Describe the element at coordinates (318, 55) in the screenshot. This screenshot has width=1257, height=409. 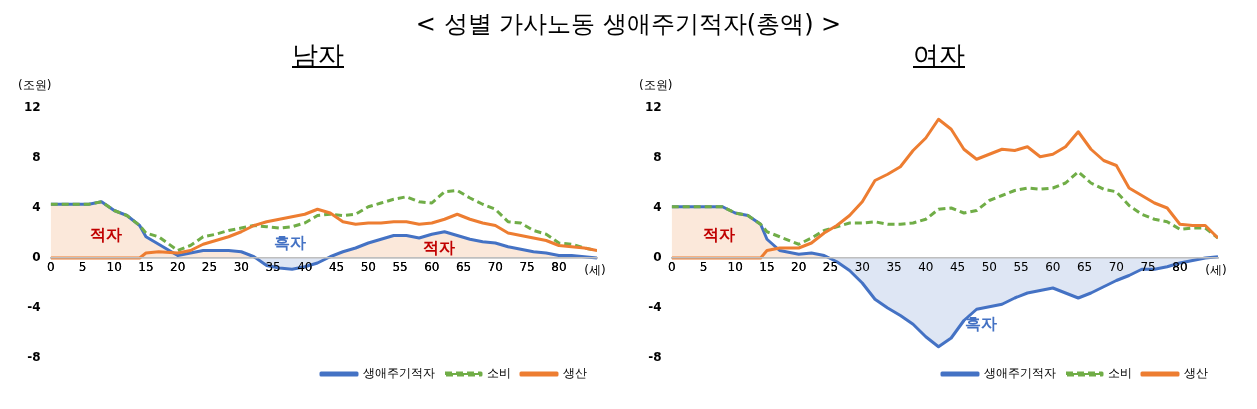
I see `chart-subtitle: 남자` at that location.